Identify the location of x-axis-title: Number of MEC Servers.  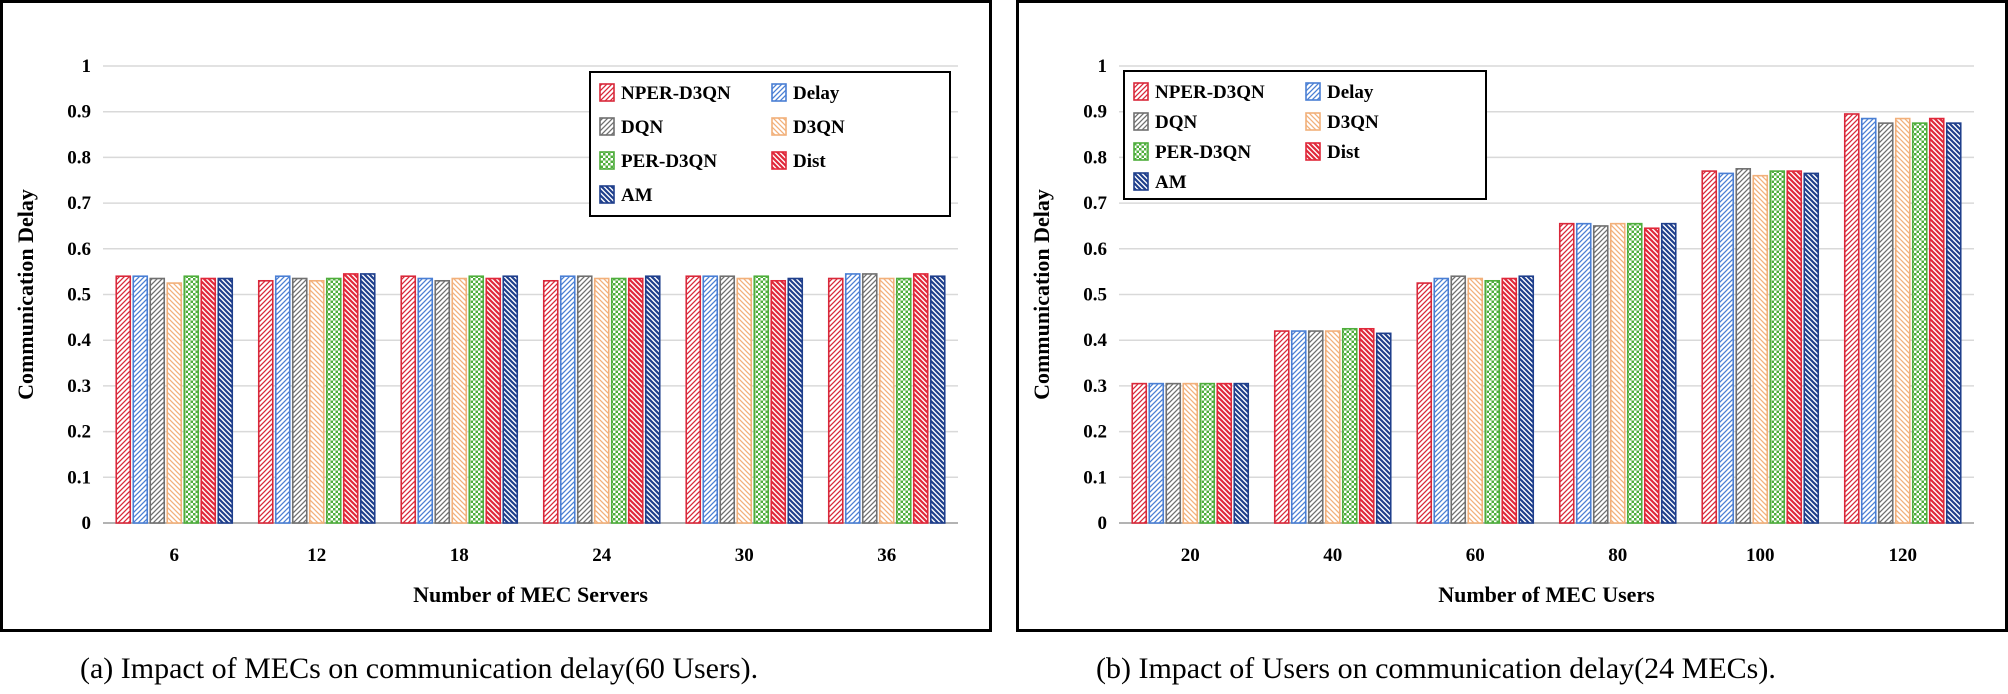
(530, 594).